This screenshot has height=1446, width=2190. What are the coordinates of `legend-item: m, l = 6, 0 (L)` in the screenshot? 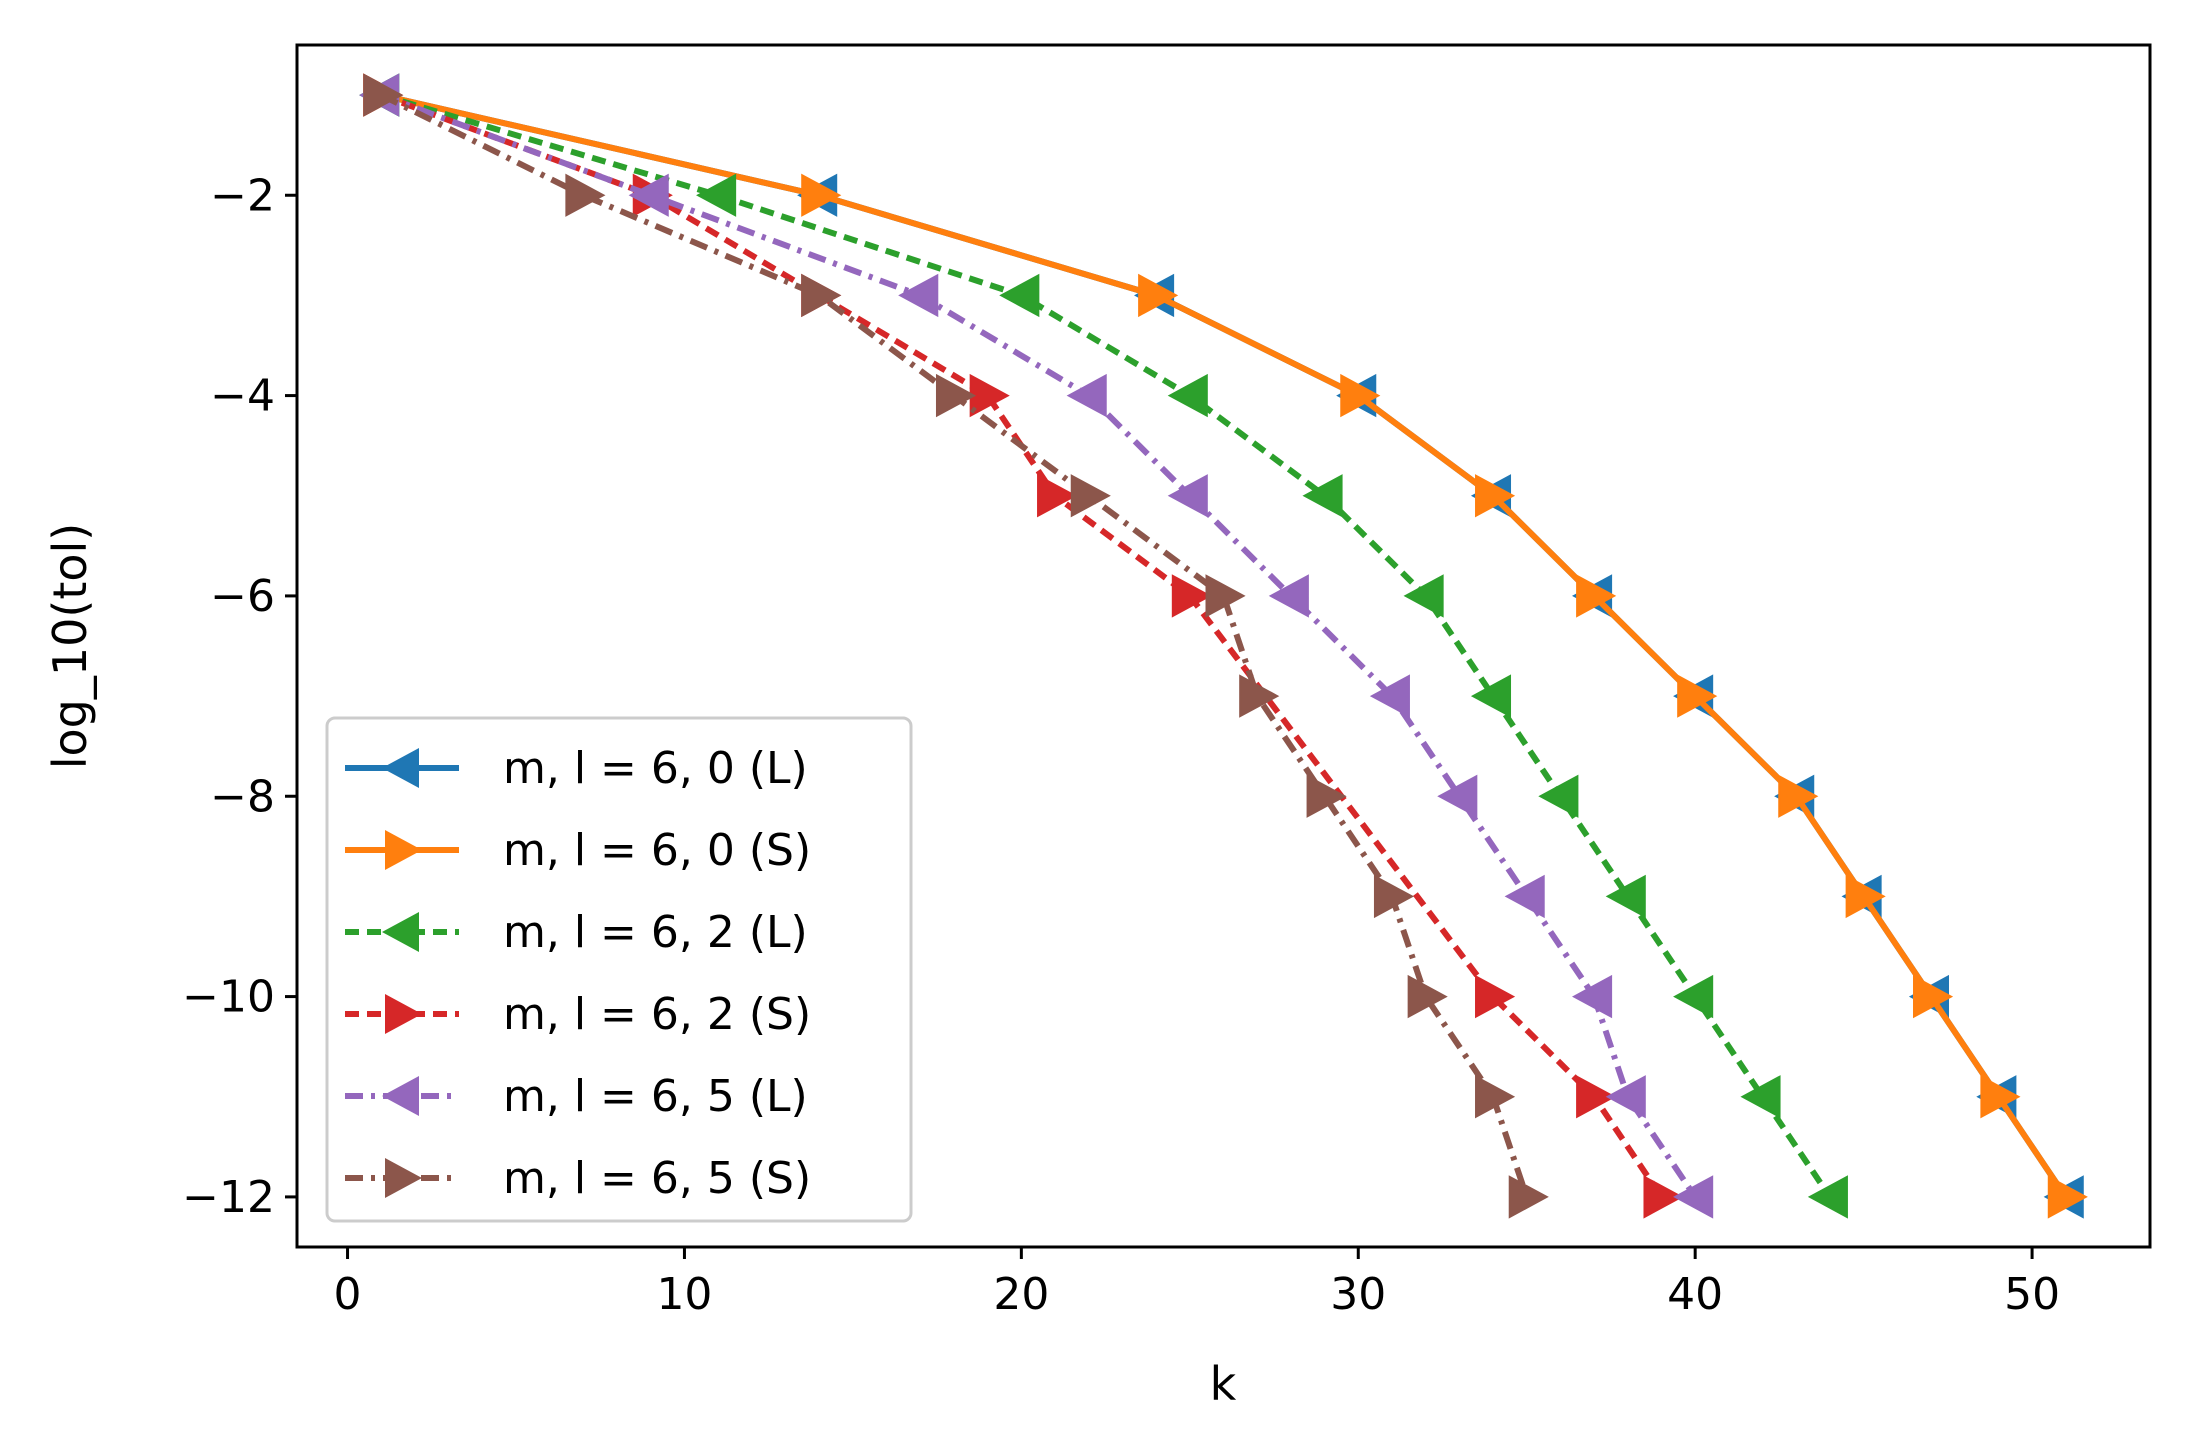 It's located at (576, 768).